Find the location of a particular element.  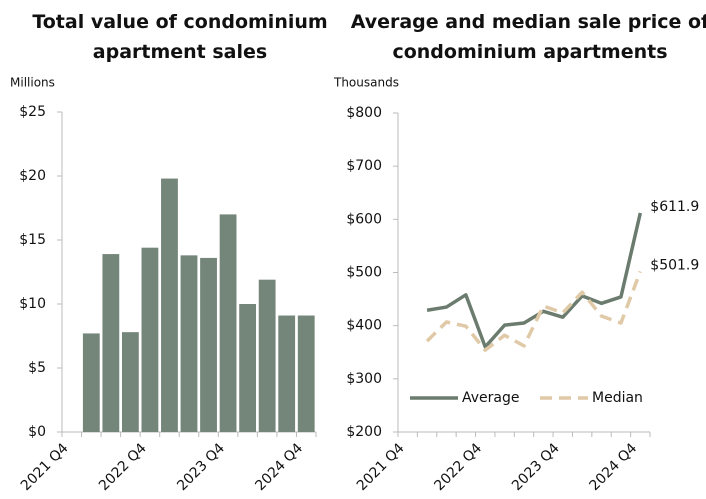

y-tick-label: $15 is located at coordinates (32, 240).